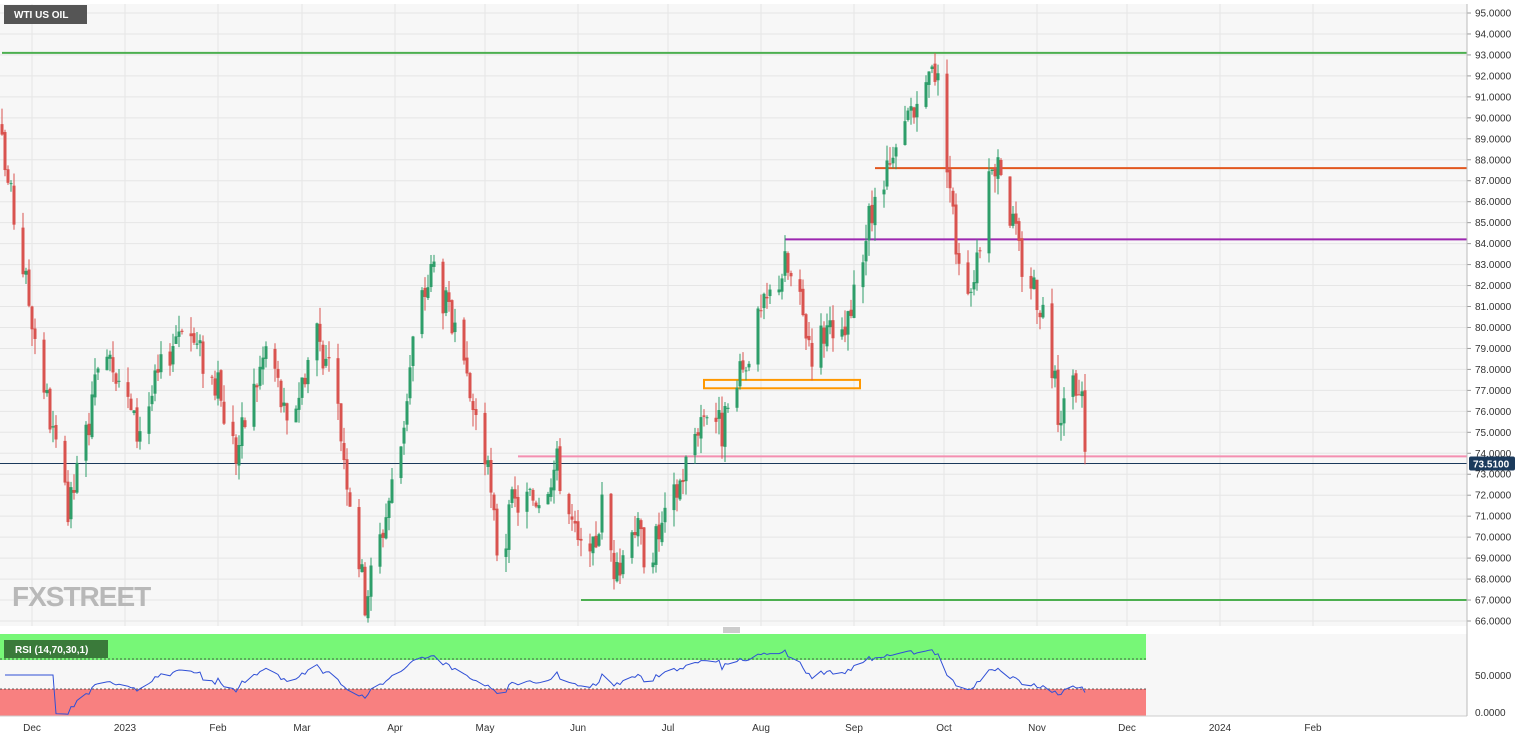 This screenshot has height=738, width=1536. Describe the element at coordinates (1493, 538) in the screenshot. I see `price-tick-label: 70.0000` at that location.